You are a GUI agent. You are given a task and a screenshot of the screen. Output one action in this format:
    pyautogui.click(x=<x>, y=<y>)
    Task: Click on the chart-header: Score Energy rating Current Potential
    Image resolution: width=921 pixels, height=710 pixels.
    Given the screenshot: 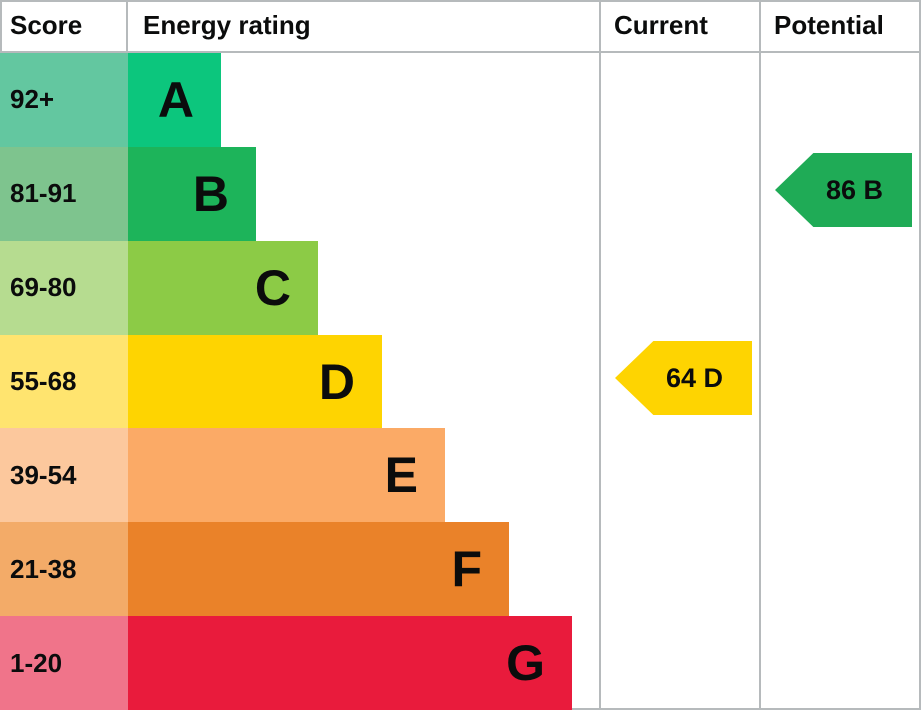 What is the action you would take?
    pyautogui.click(x=460, y=26)
    